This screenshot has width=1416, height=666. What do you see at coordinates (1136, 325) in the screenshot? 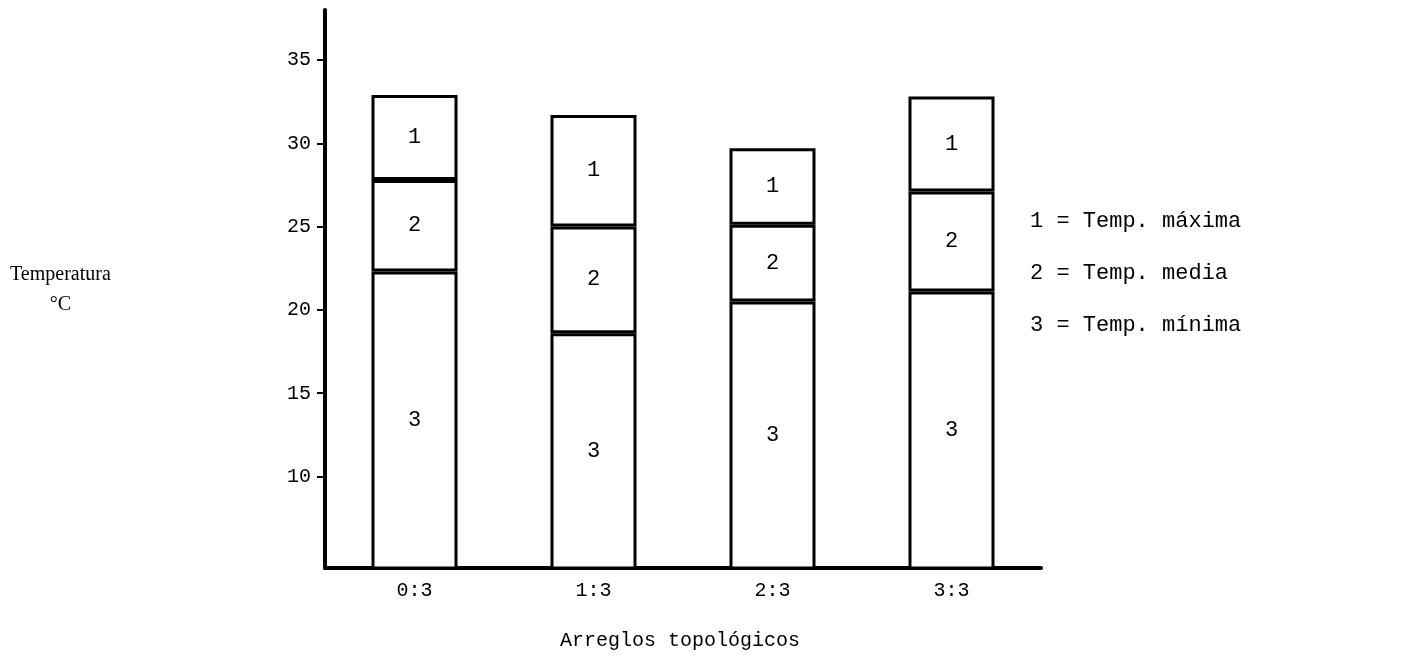
I see `annotation: 3 = Temp. mínima` at bounding box center [1136, 325].